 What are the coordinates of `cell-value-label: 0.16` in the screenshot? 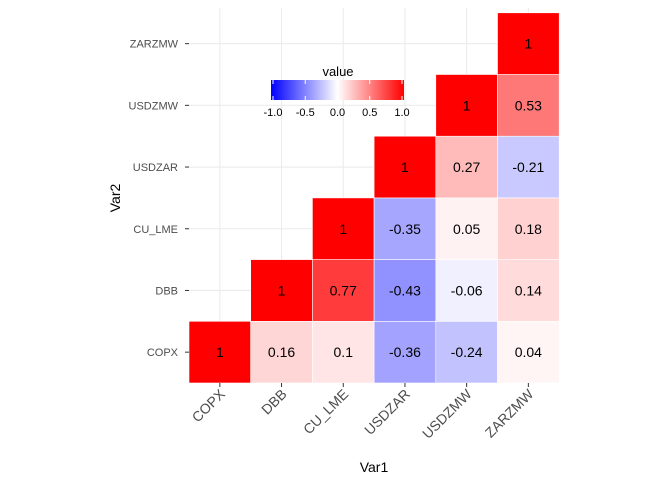 It's located at (281, 352).